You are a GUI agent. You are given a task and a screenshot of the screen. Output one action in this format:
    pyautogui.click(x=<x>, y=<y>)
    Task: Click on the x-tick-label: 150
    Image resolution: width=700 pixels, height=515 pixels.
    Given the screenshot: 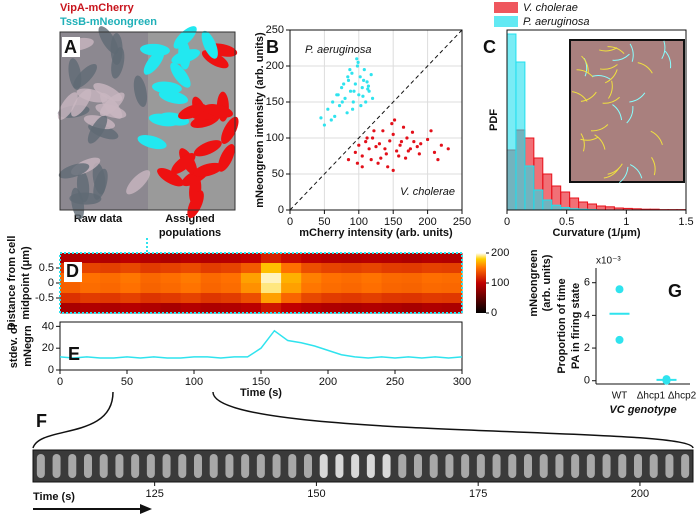 What is the action you would take?
    pyautogui.click(x=261, y=382)
    